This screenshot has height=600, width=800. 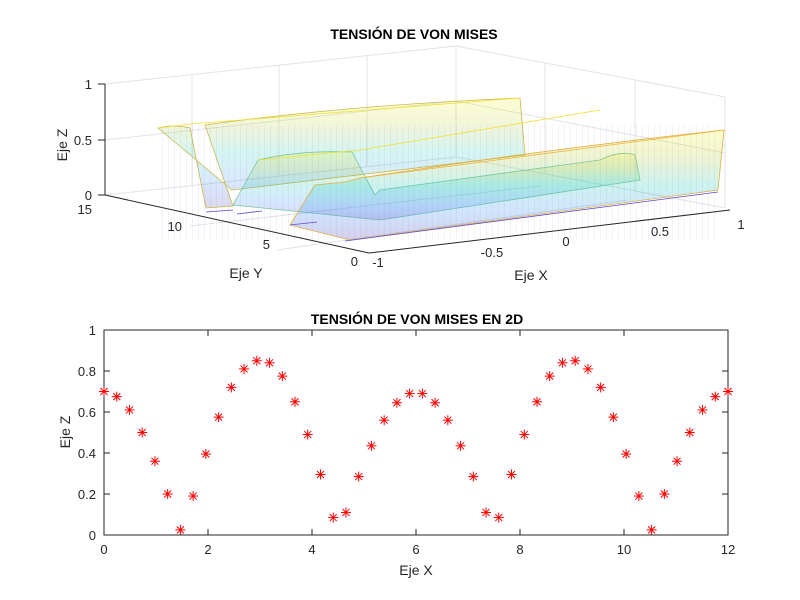 What do you see at coordinates (246, 273) in the screenshot?
I see `surface-y-label: Eje Y` at bounding box center [246, 273].